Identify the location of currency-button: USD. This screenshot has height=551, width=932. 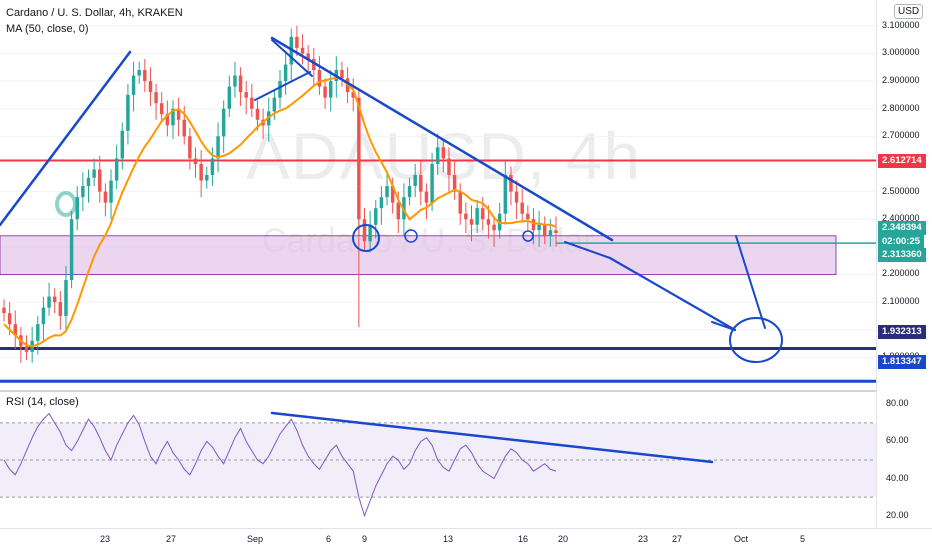
(909, 11).